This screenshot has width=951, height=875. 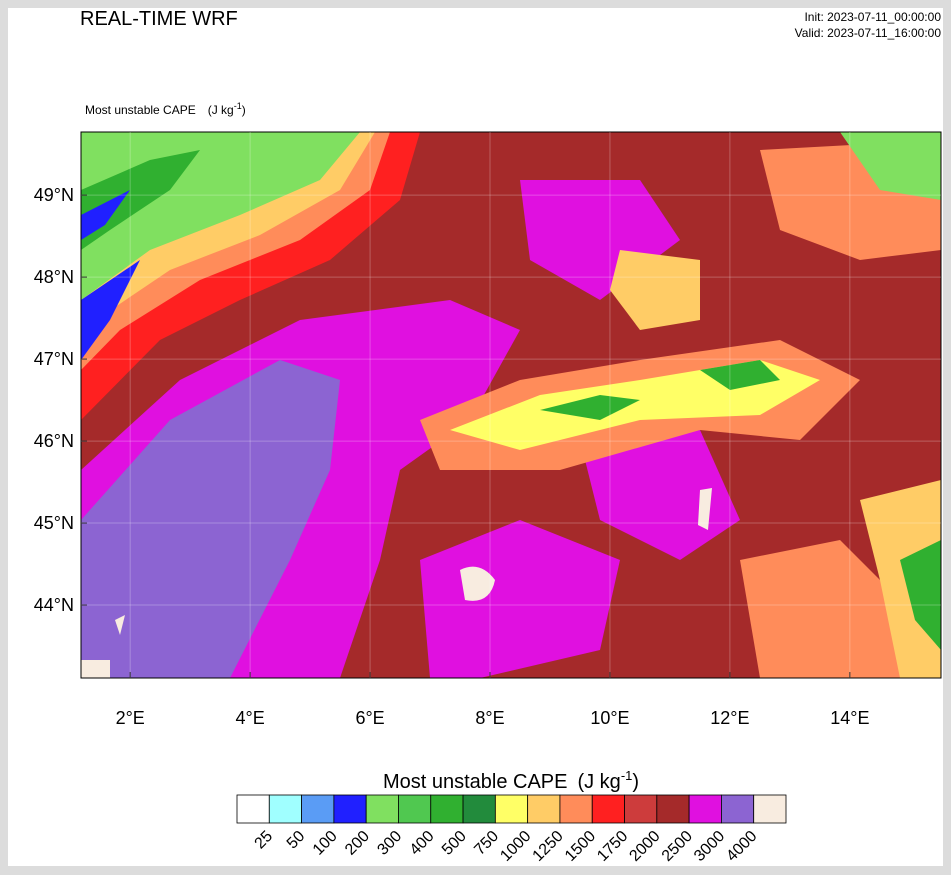 I want to click on lat-label: 44°N, so click(x=54, y=605).